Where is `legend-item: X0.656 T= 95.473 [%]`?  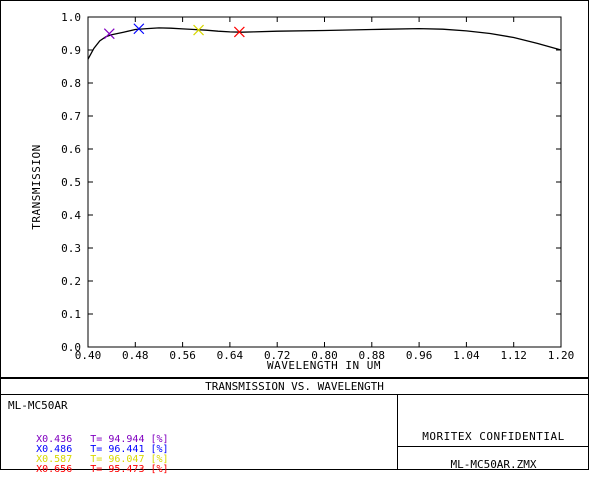 legend-item: X0.656 T= 95.473 [%] is located at coordinates (90, 470).